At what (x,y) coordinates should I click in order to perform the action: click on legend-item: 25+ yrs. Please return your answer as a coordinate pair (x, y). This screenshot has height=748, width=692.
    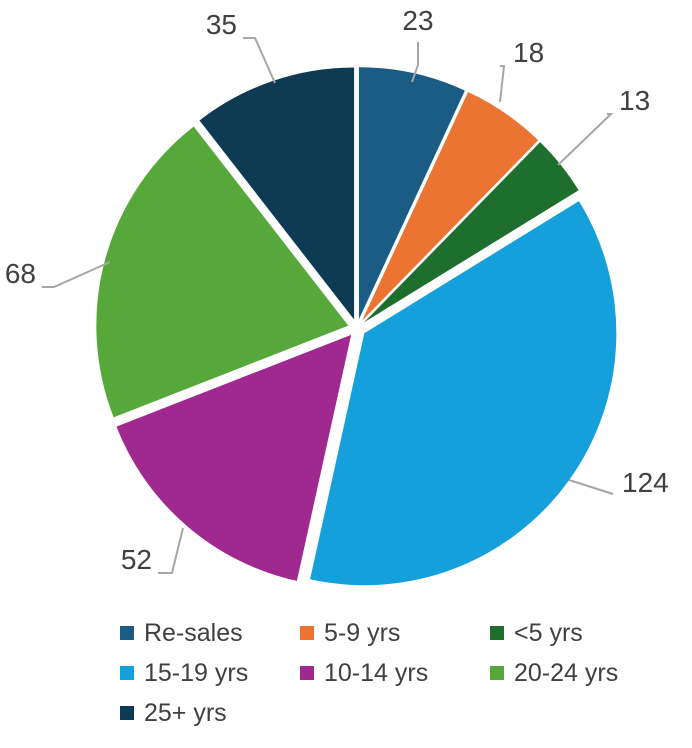
    Looking at the image, I should click on (210, 713).